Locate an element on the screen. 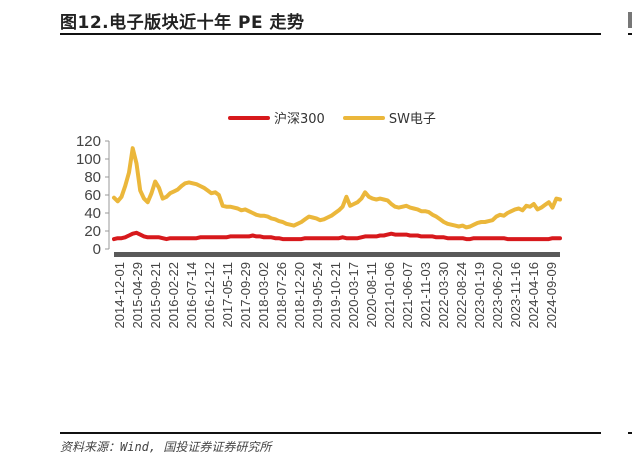  series-line-sw-electronics is located at coordinates (337, 188).